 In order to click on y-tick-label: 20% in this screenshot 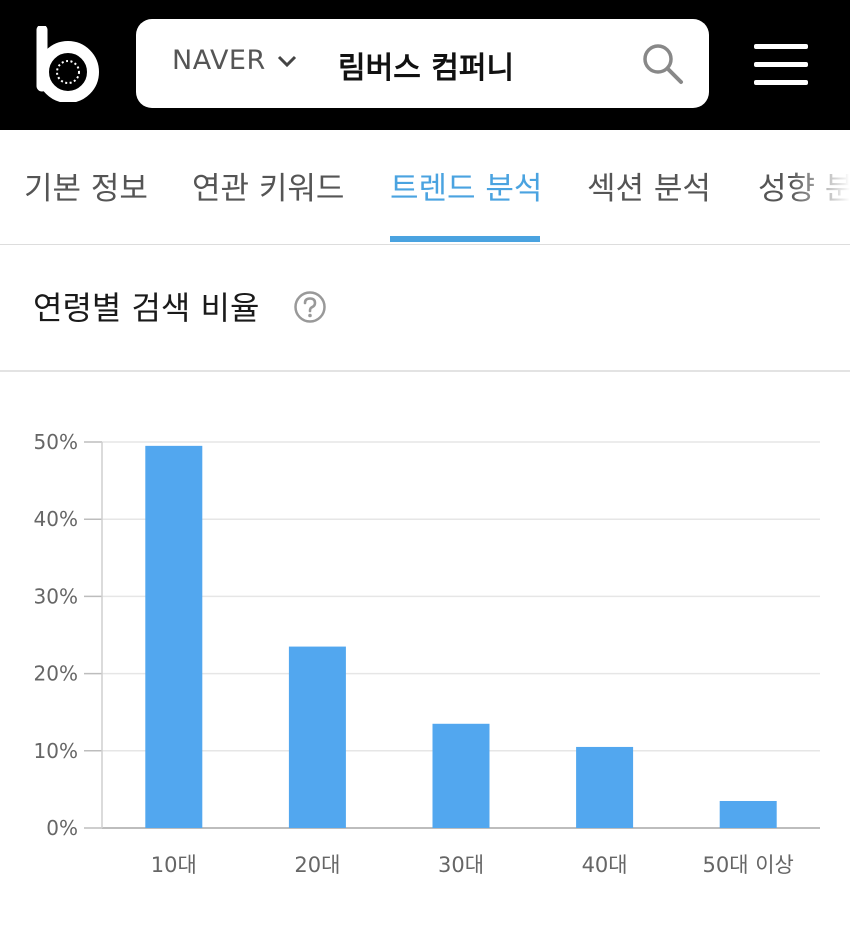, I will do `click(56, 674)`.